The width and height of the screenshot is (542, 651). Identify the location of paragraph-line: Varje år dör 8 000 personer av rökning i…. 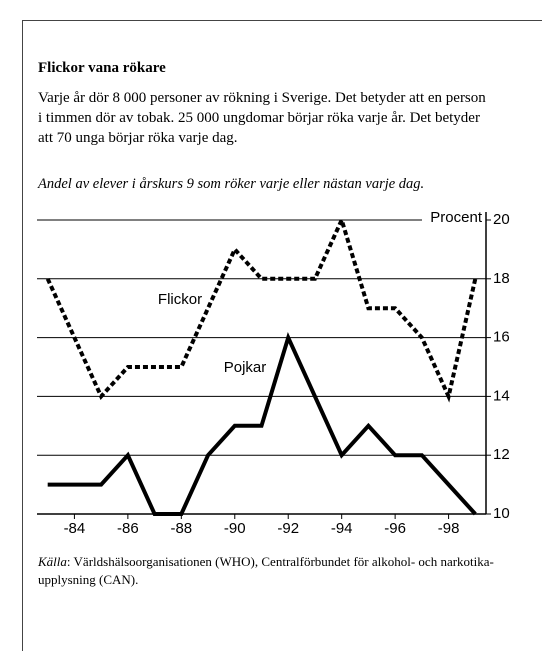
(262, 98).